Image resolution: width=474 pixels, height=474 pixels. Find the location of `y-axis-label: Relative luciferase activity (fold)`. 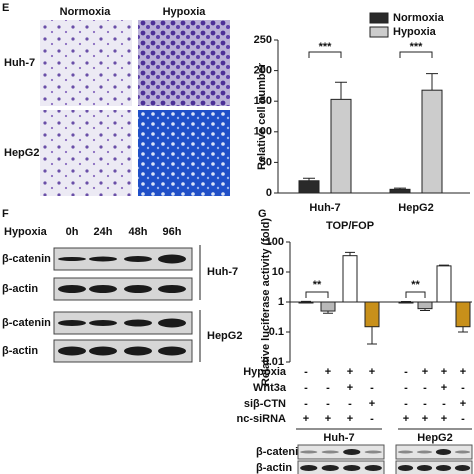

y-axis-label: Relative luciferase activity (fold) is located at coordinates (266, 302).